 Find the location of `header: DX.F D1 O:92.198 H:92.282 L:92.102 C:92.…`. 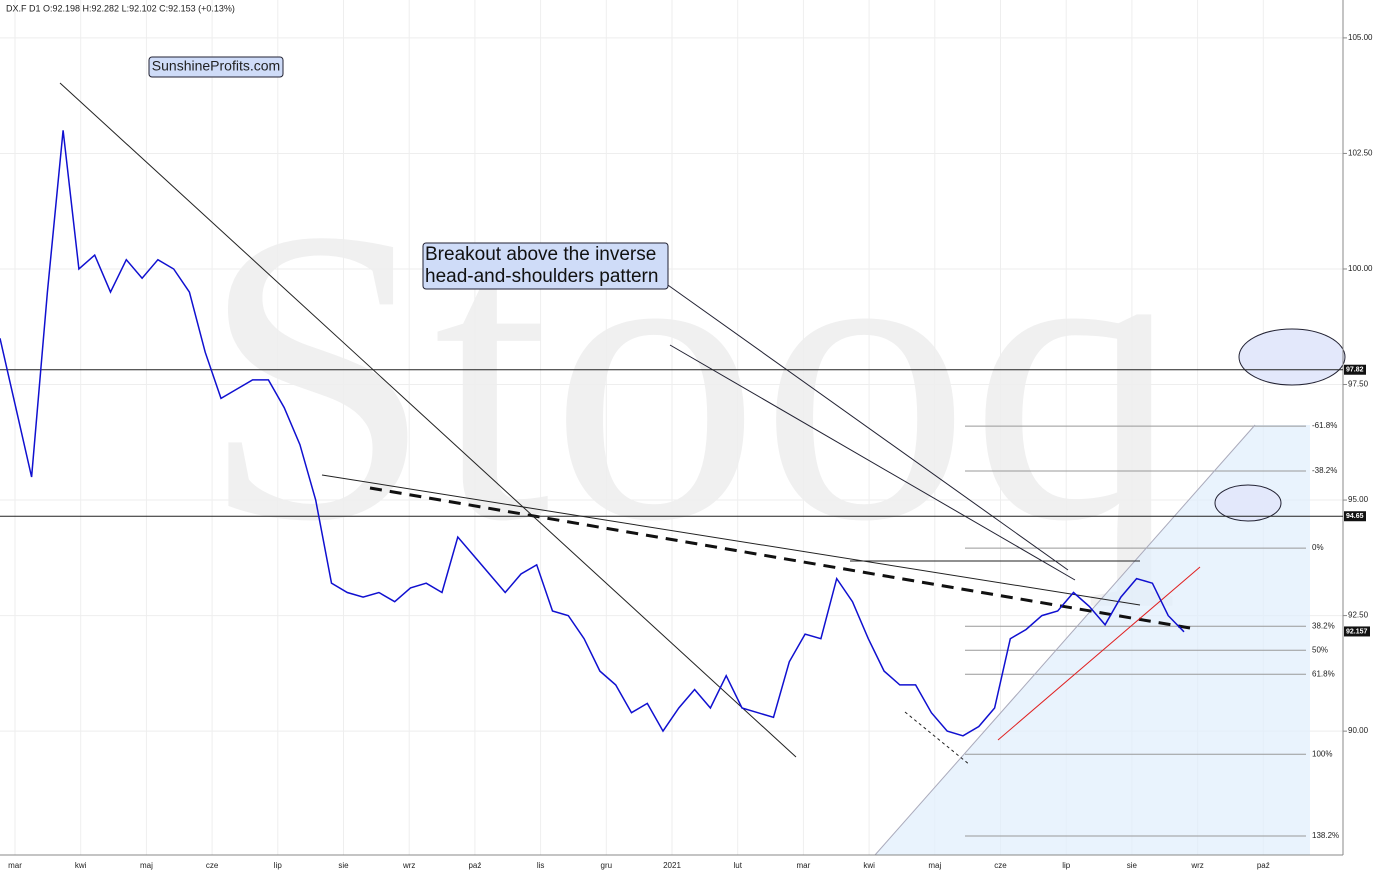

header: DX.F D1 O:92.198 H:92.282 L:92.102 C:92.… is located at coordinates (120, 8).